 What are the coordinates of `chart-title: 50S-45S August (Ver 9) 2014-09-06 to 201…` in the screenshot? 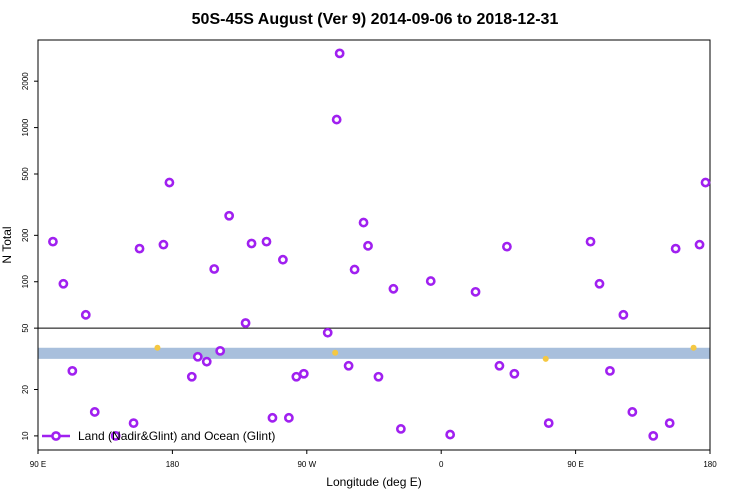 It's located at (375, 19).